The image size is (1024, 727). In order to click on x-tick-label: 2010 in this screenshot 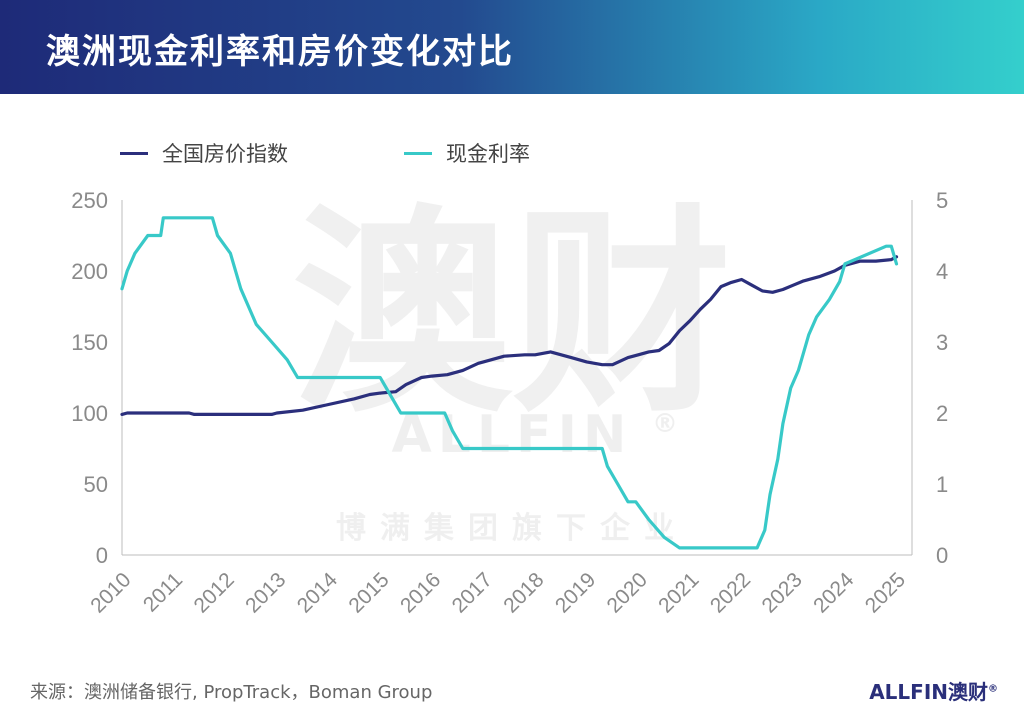, I will do `click(110, 592)`.